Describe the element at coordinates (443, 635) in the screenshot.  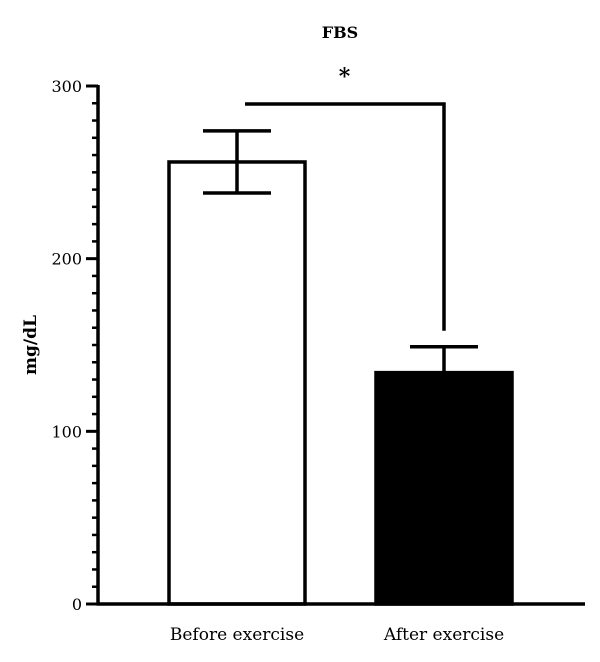
I see `x-category-label: After exercise` at that location.